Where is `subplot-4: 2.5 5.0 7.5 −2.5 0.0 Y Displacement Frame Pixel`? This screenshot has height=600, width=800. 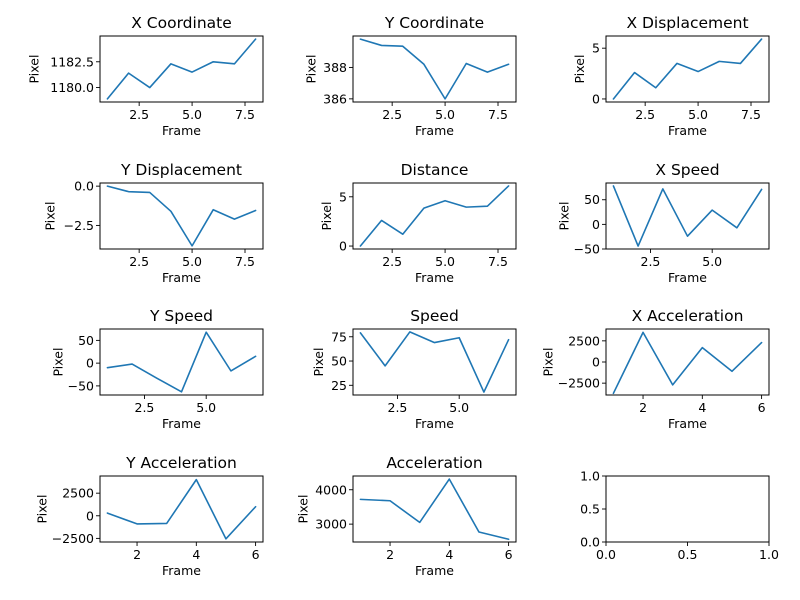
subplot-4: 2.5 5.0 7.5 −2.5 0.0 Y Displacement Frame Pixel is located at coordinates (153, 223).